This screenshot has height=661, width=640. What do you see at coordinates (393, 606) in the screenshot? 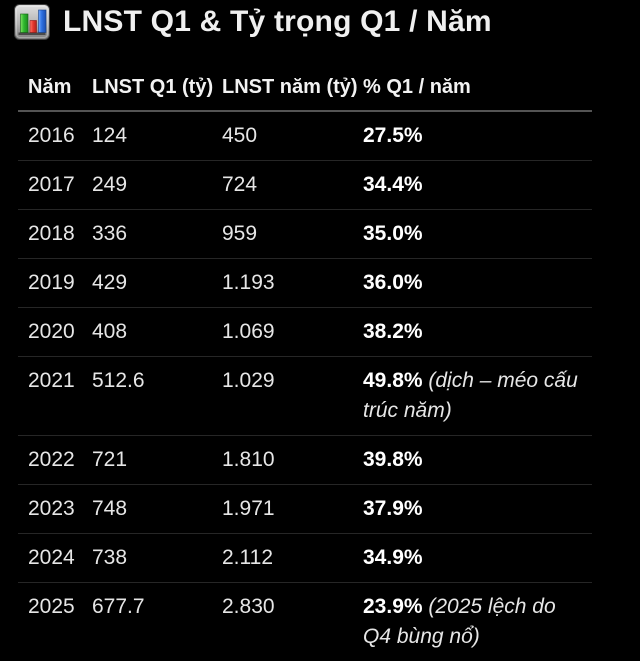
I see `pct-value: 23.9%` at bounding box center [393, 606].